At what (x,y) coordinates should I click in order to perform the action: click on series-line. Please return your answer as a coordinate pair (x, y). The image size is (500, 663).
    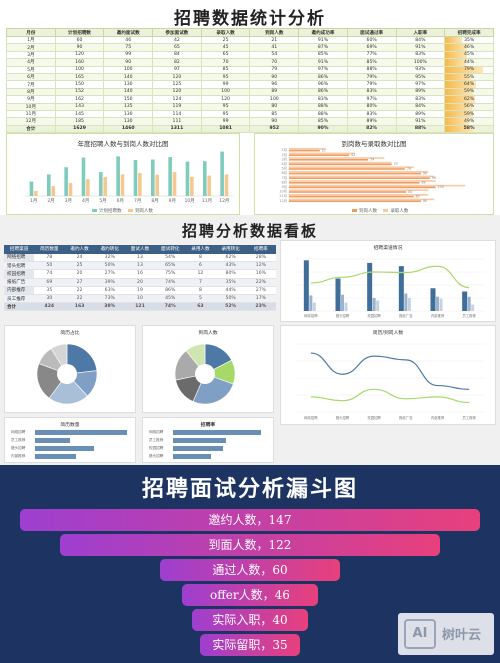
    Looking at the image, I should click on (390, 396).